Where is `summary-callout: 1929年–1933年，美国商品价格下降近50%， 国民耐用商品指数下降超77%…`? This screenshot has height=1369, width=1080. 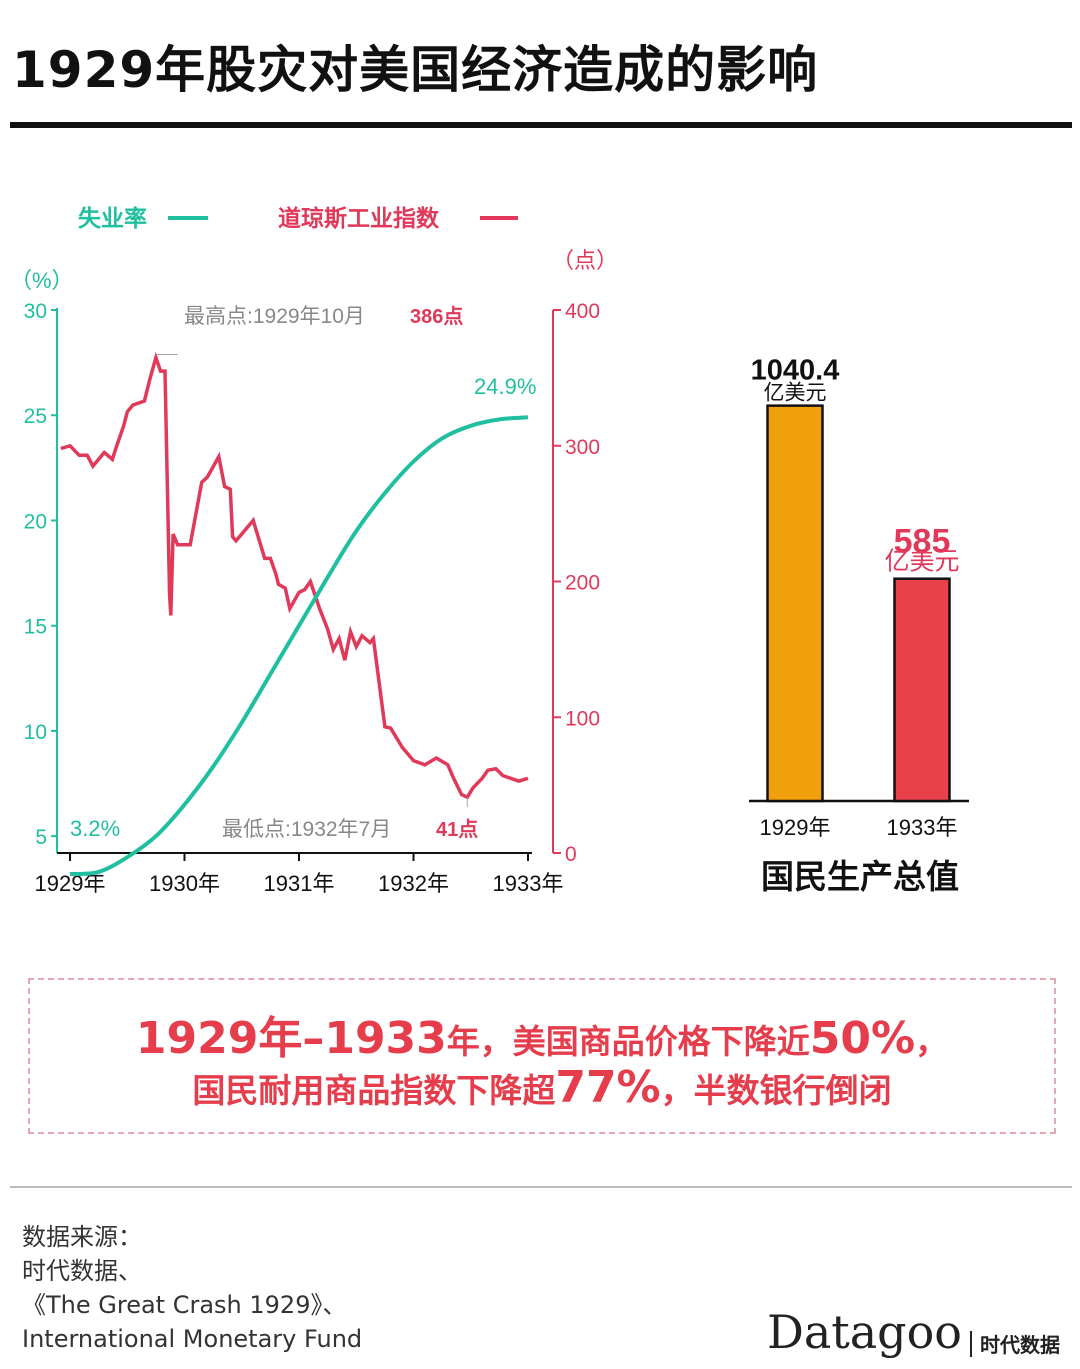 summary-callout: 1929年–1933年，美国商品价格下降近50%， 国民耐用商品指数下降超77%… is located at coordinates (542, 1056).